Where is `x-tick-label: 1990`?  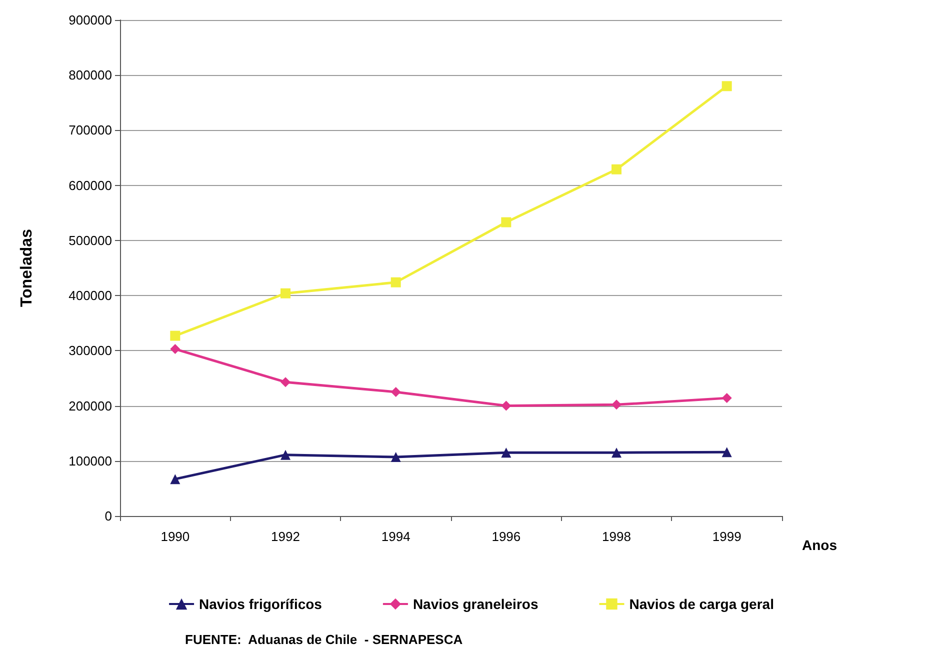 x-tick-label: 1990 is located at coordinates (175, 536).